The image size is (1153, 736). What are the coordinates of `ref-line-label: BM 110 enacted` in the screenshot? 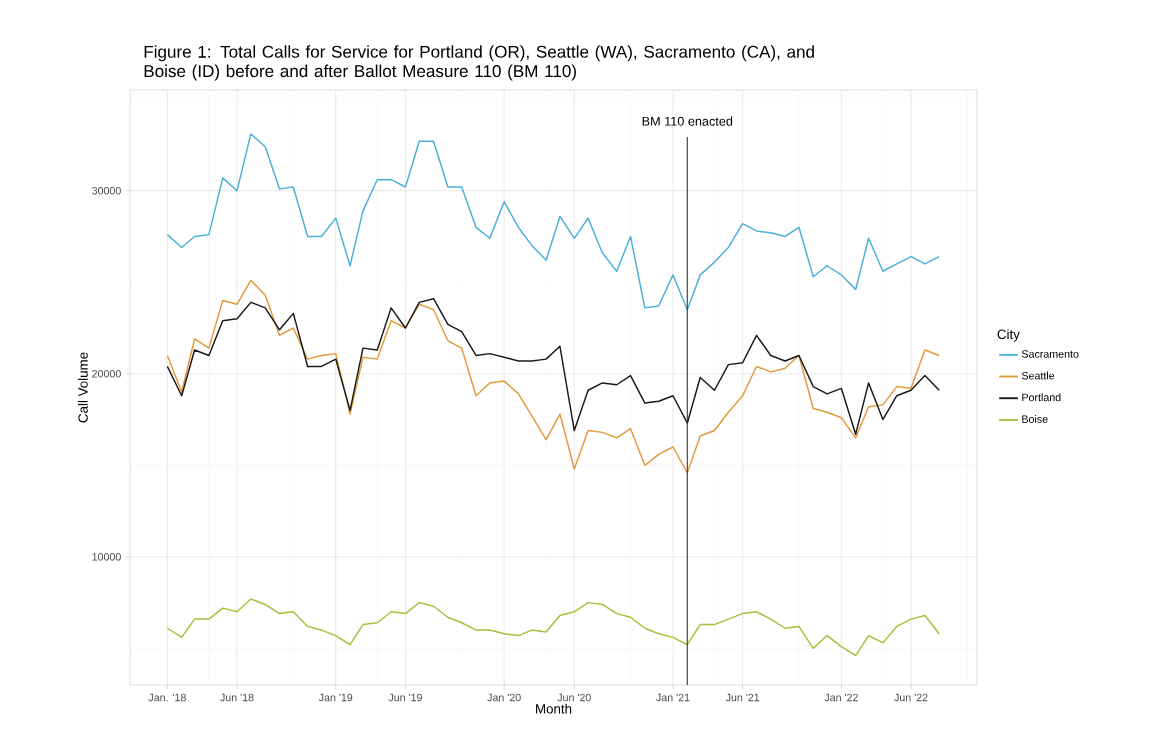 It's located at (687, 121).